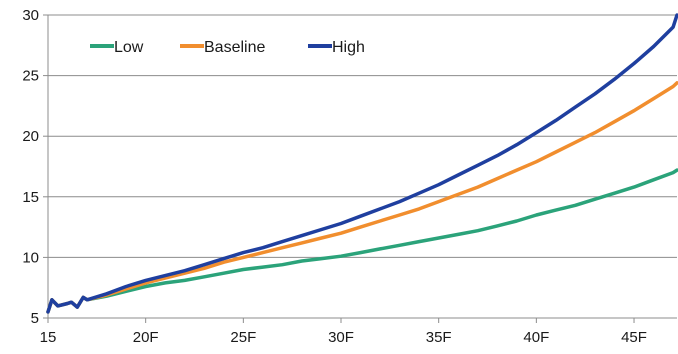  I want to click on y-tick-label: 5, so click(35, 318).